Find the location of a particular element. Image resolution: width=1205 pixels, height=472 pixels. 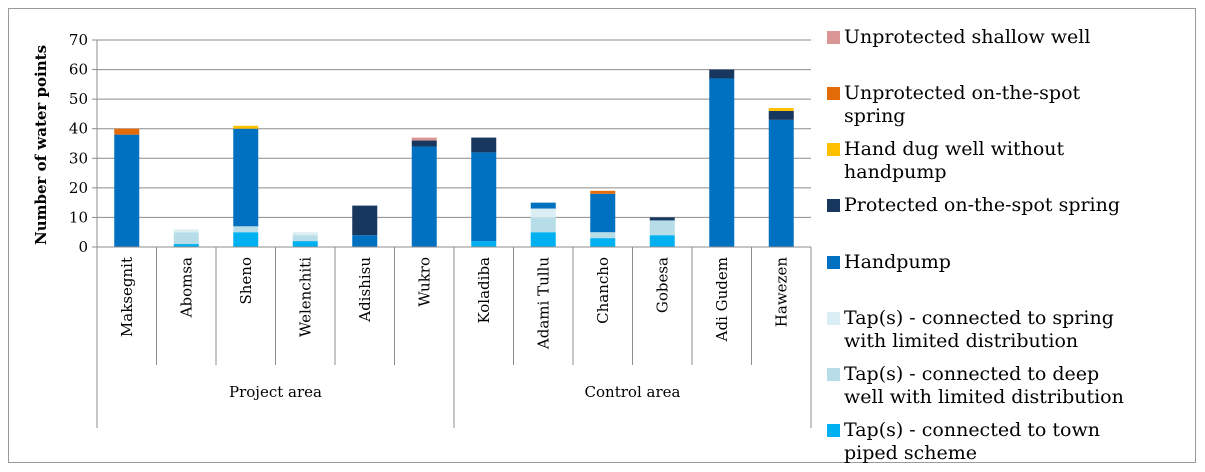

legend-label: Hand dug well without is located at coordinates (954, 149).